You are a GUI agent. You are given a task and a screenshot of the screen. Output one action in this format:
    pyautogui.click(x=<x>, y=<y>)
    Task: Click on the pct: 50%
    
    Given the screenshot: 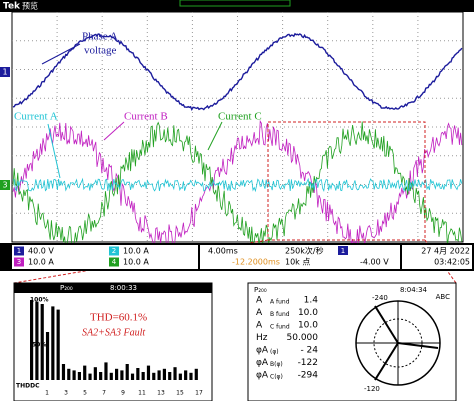 What is the action you would take?
    pyautogui.click(x=39, y=345)
    